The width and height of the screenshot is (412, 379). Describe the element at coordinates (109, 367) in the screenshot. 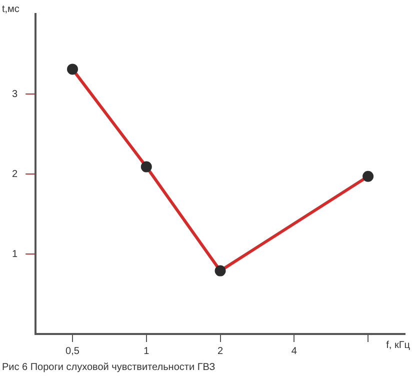

I see `text: Рис 6 Пороги слуховой чувствительности ГВЗ` at that location.